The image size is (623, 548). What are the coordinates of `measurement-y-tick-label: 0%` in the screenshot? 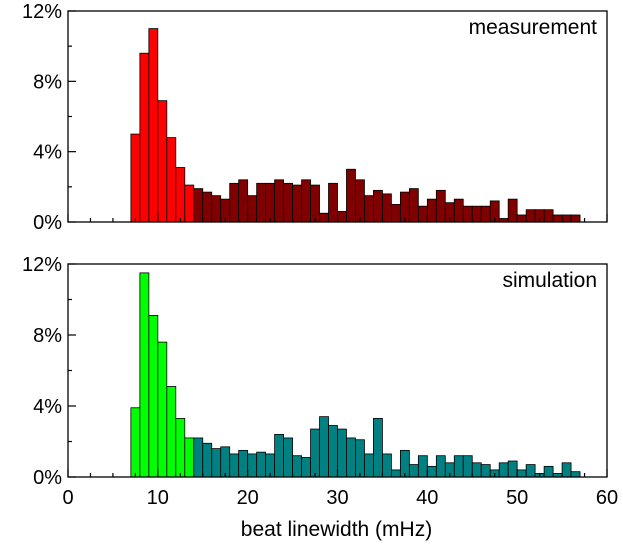 It's located at (47, 223).